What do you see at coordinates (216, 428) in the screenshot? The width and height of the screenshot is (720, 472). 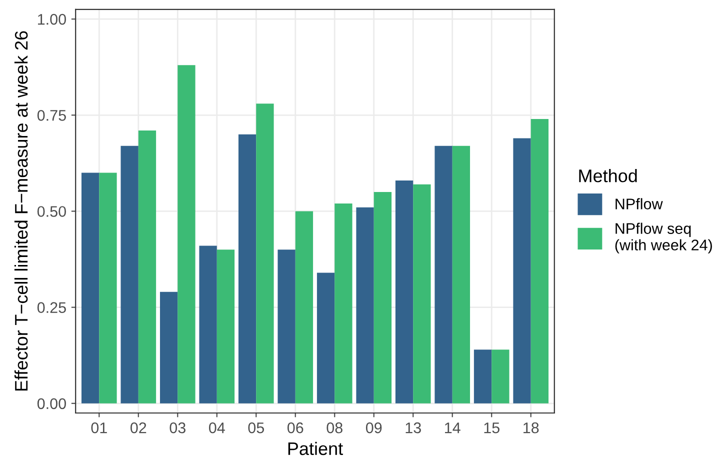 I see `x-tick-label: 04` at bounding box center [216, 428].